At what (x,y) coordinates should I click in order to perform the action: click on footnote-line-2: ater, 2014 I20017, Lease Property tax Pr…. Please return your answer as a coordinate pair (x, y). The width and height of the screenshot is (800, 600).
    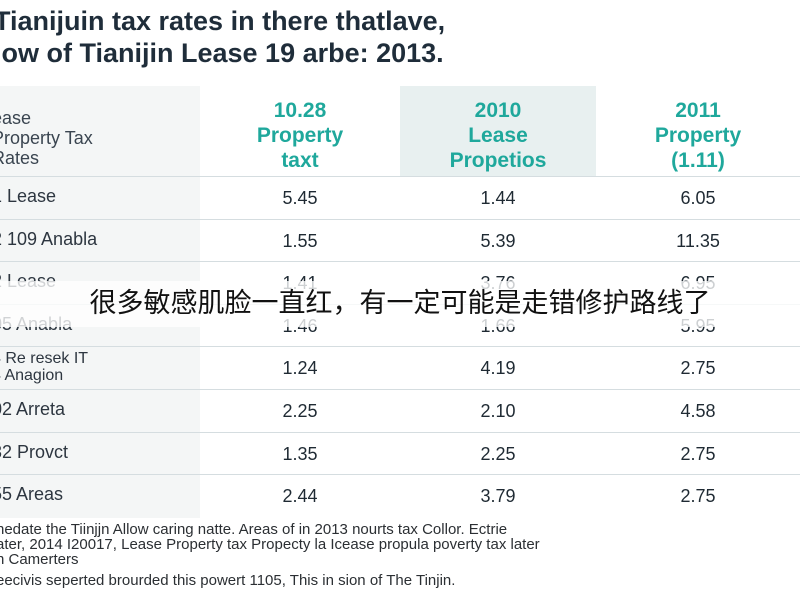
    Looking at the image, I should click on (270, 544).